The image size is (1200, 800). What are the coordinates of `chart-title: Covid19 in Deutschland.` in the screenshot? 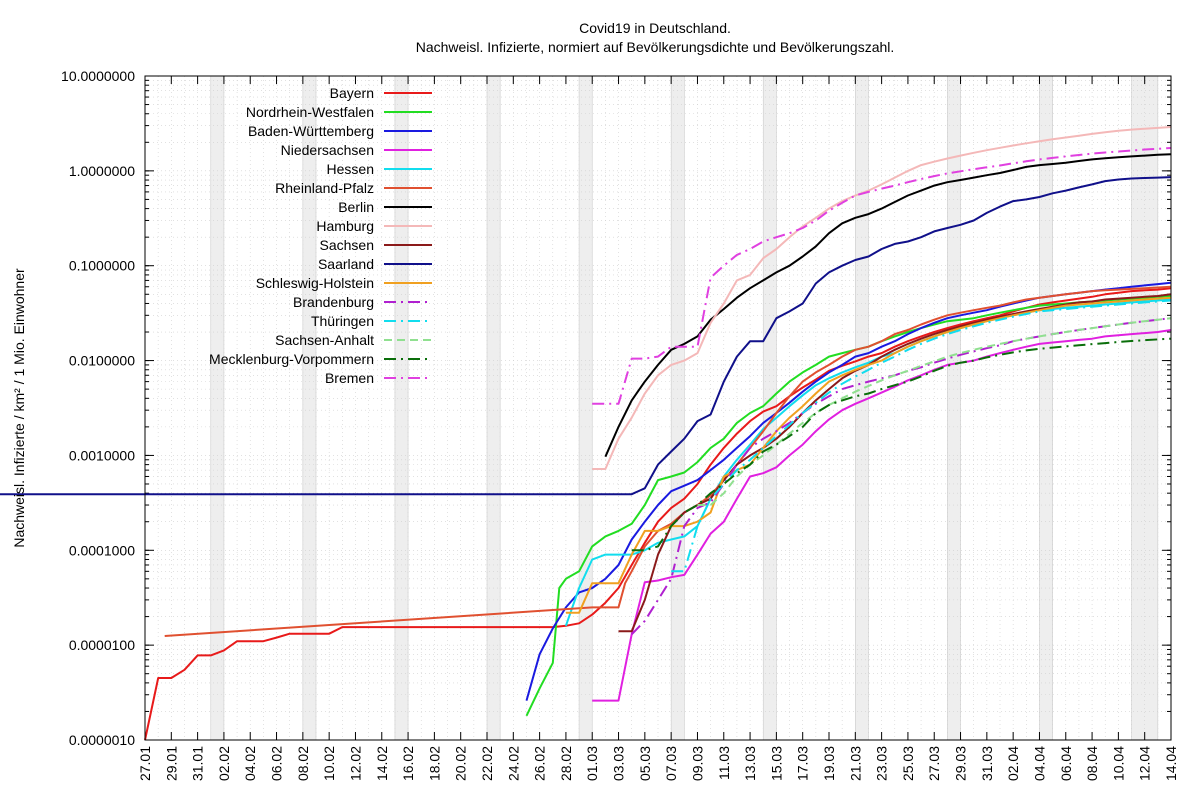 It's located at (655, 28).